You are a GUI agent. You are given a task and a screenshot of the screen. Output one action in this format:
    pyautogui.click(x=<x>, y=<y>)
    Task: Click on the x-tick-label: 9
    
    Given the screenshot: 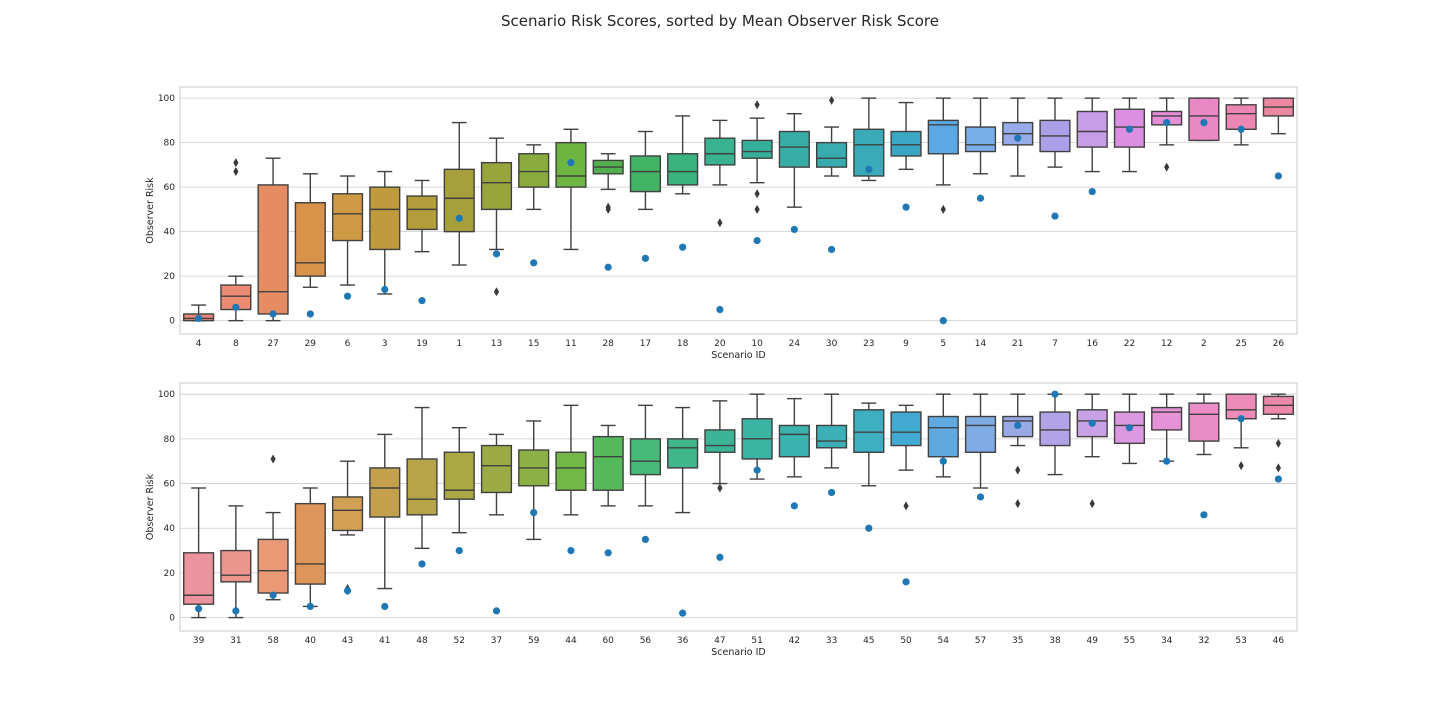 What is the action you would take?
    pyautogui.click(x=906, y=344)
    